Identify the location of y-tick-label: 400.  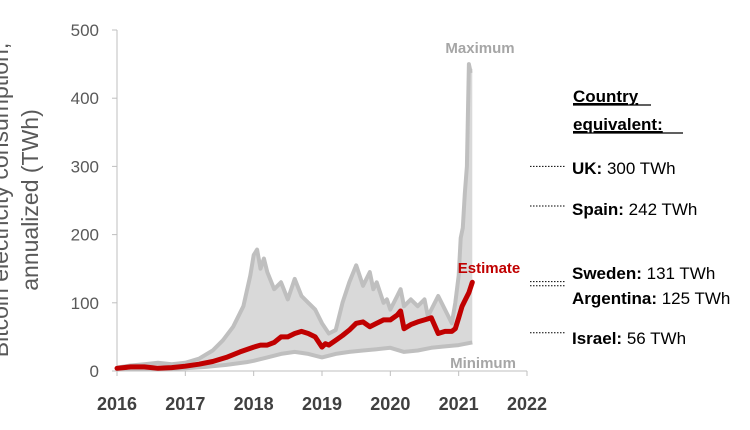
(85, 98).